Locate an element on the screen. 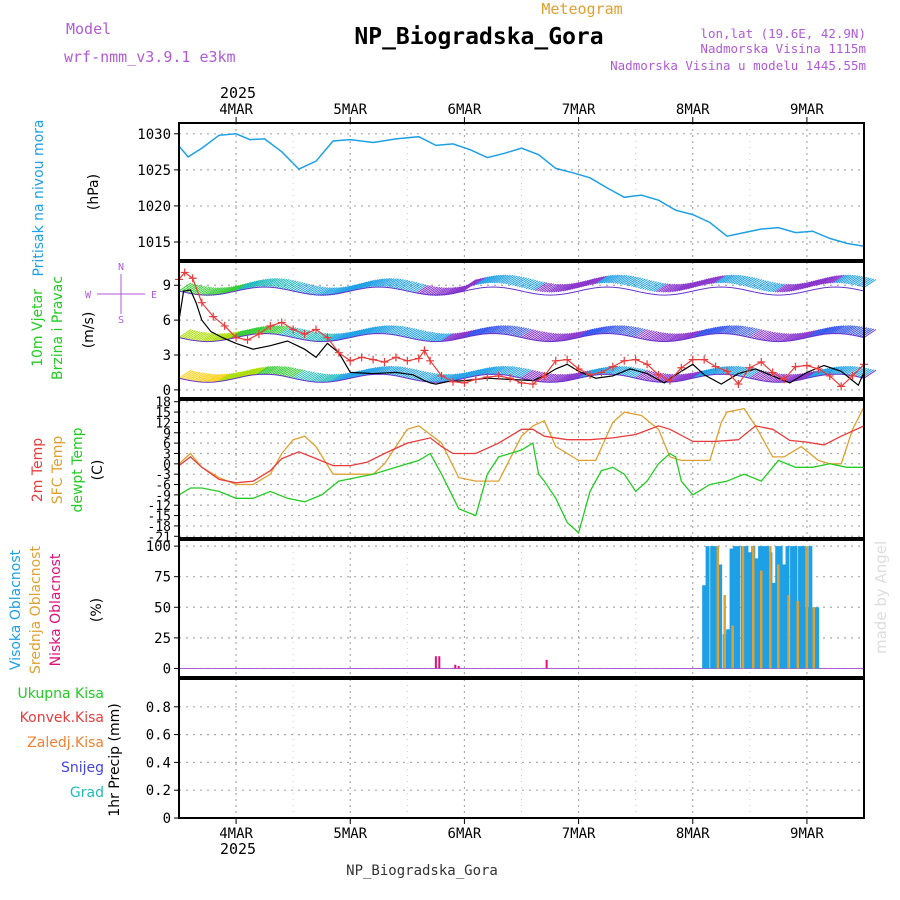 Image resolution: width=900 pixels, height=900 pixels. x-tick-label-top: 4MAR is located at coordinates (236, 110).